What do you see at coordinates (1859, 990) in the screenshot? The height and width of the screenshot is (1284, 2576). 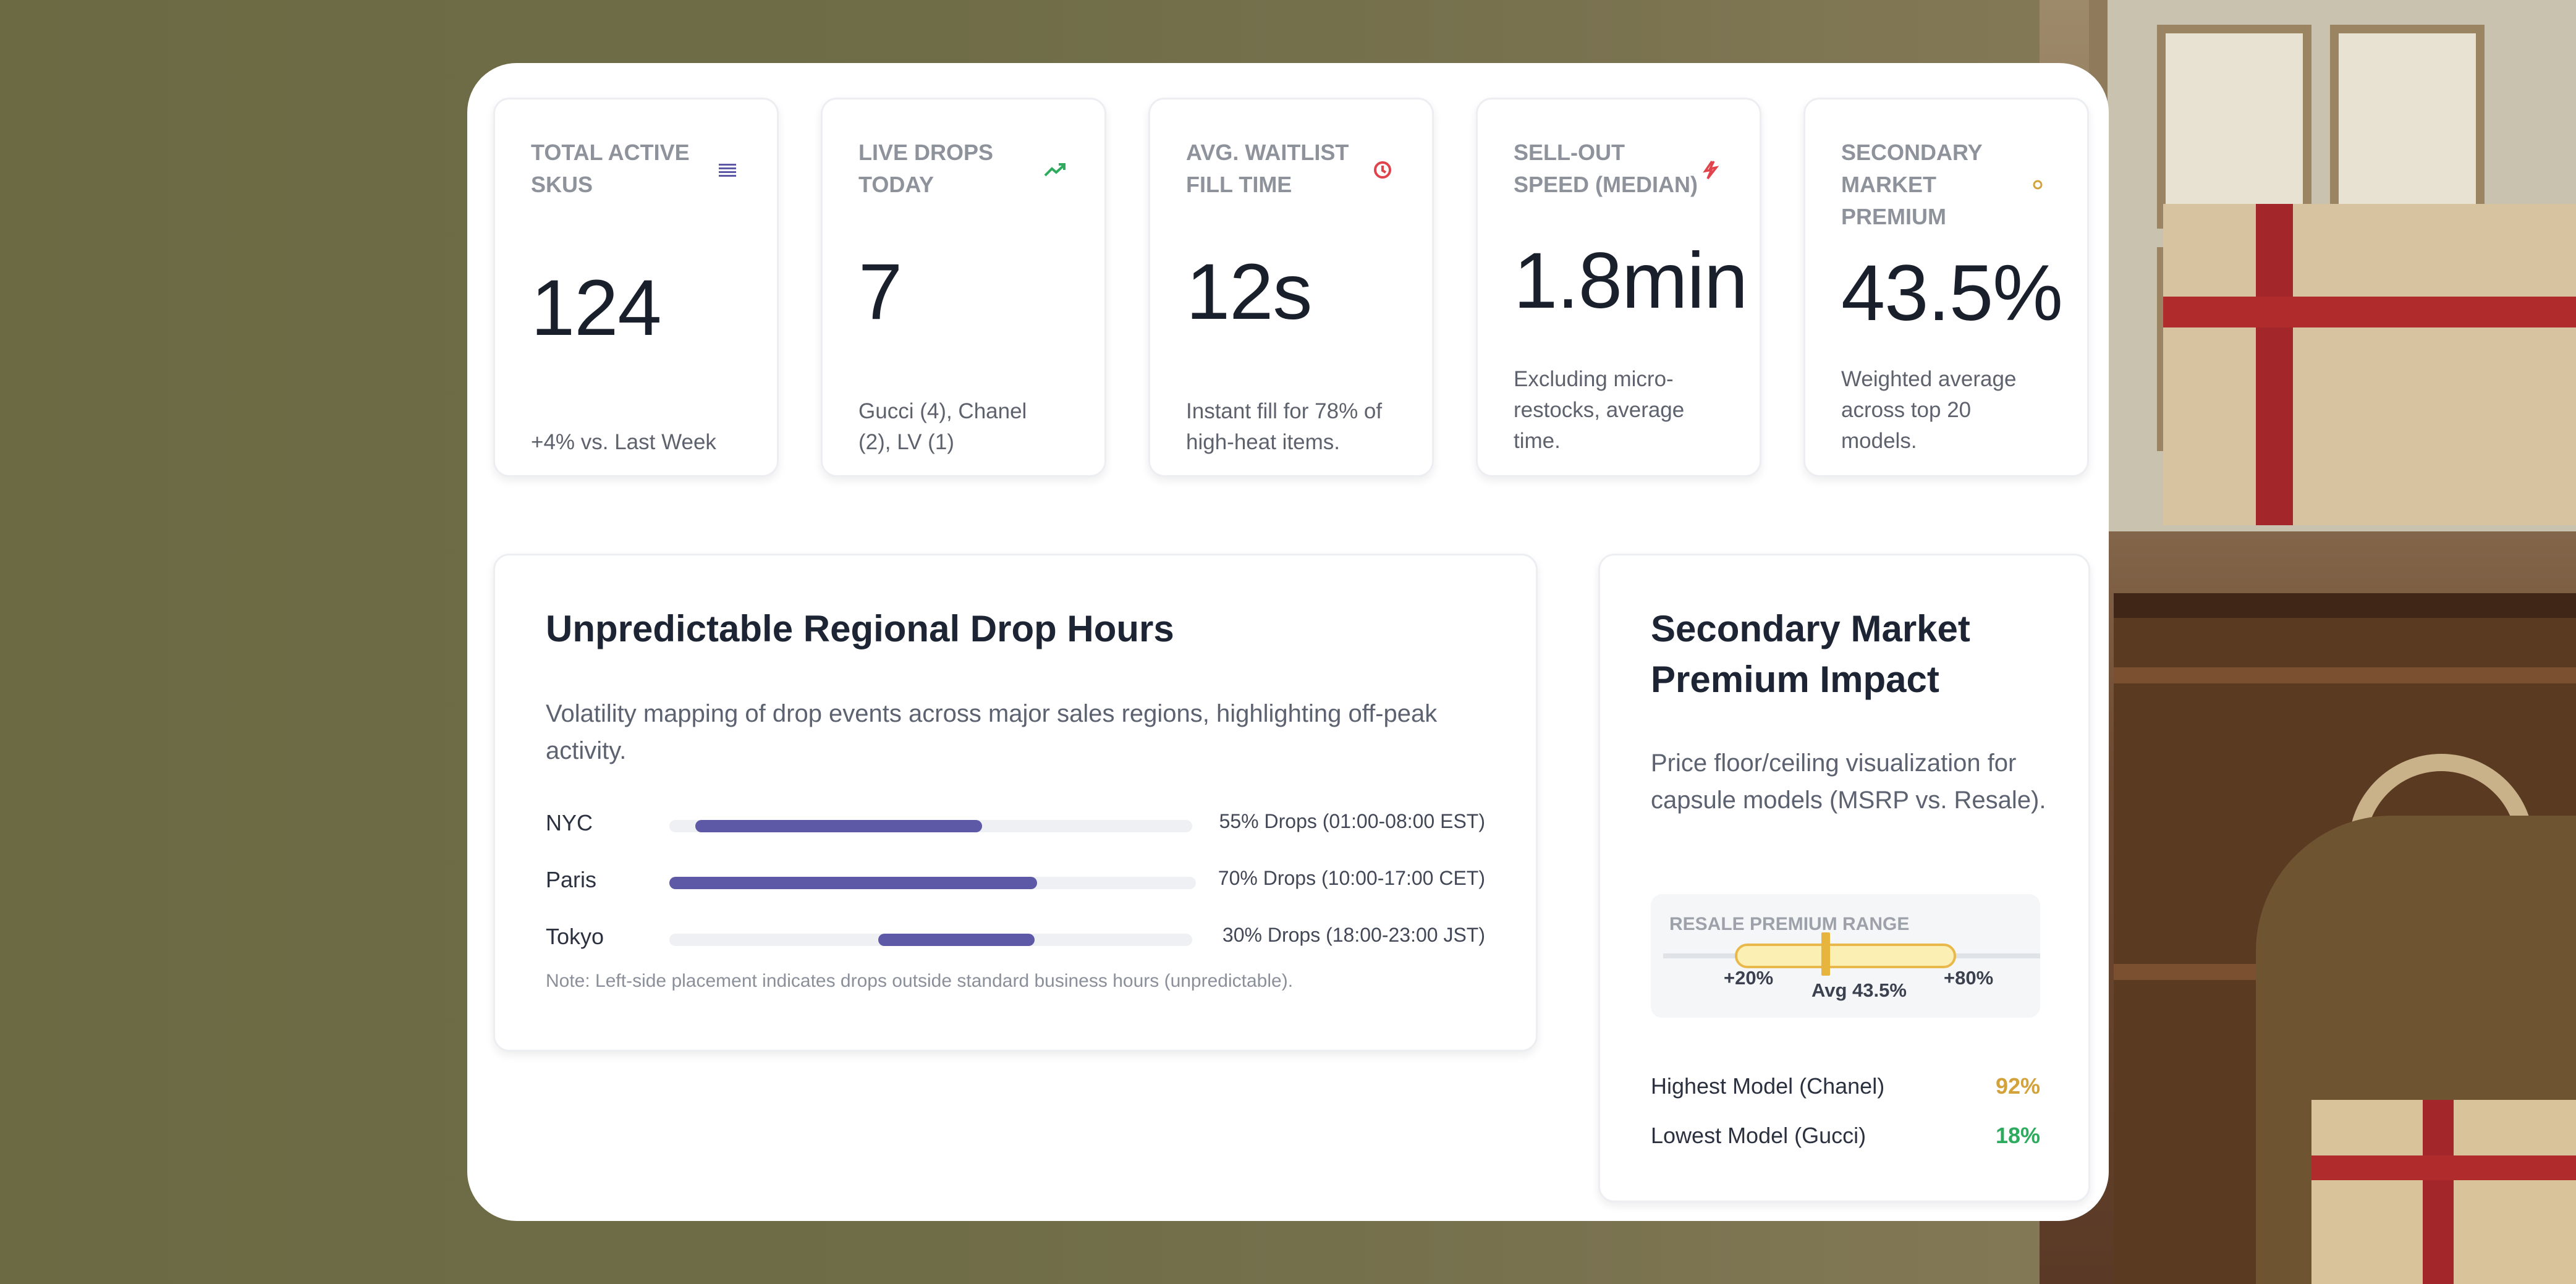 I see `premium-range-average: Avg 43.5%` at bounding box center [1859, 990].